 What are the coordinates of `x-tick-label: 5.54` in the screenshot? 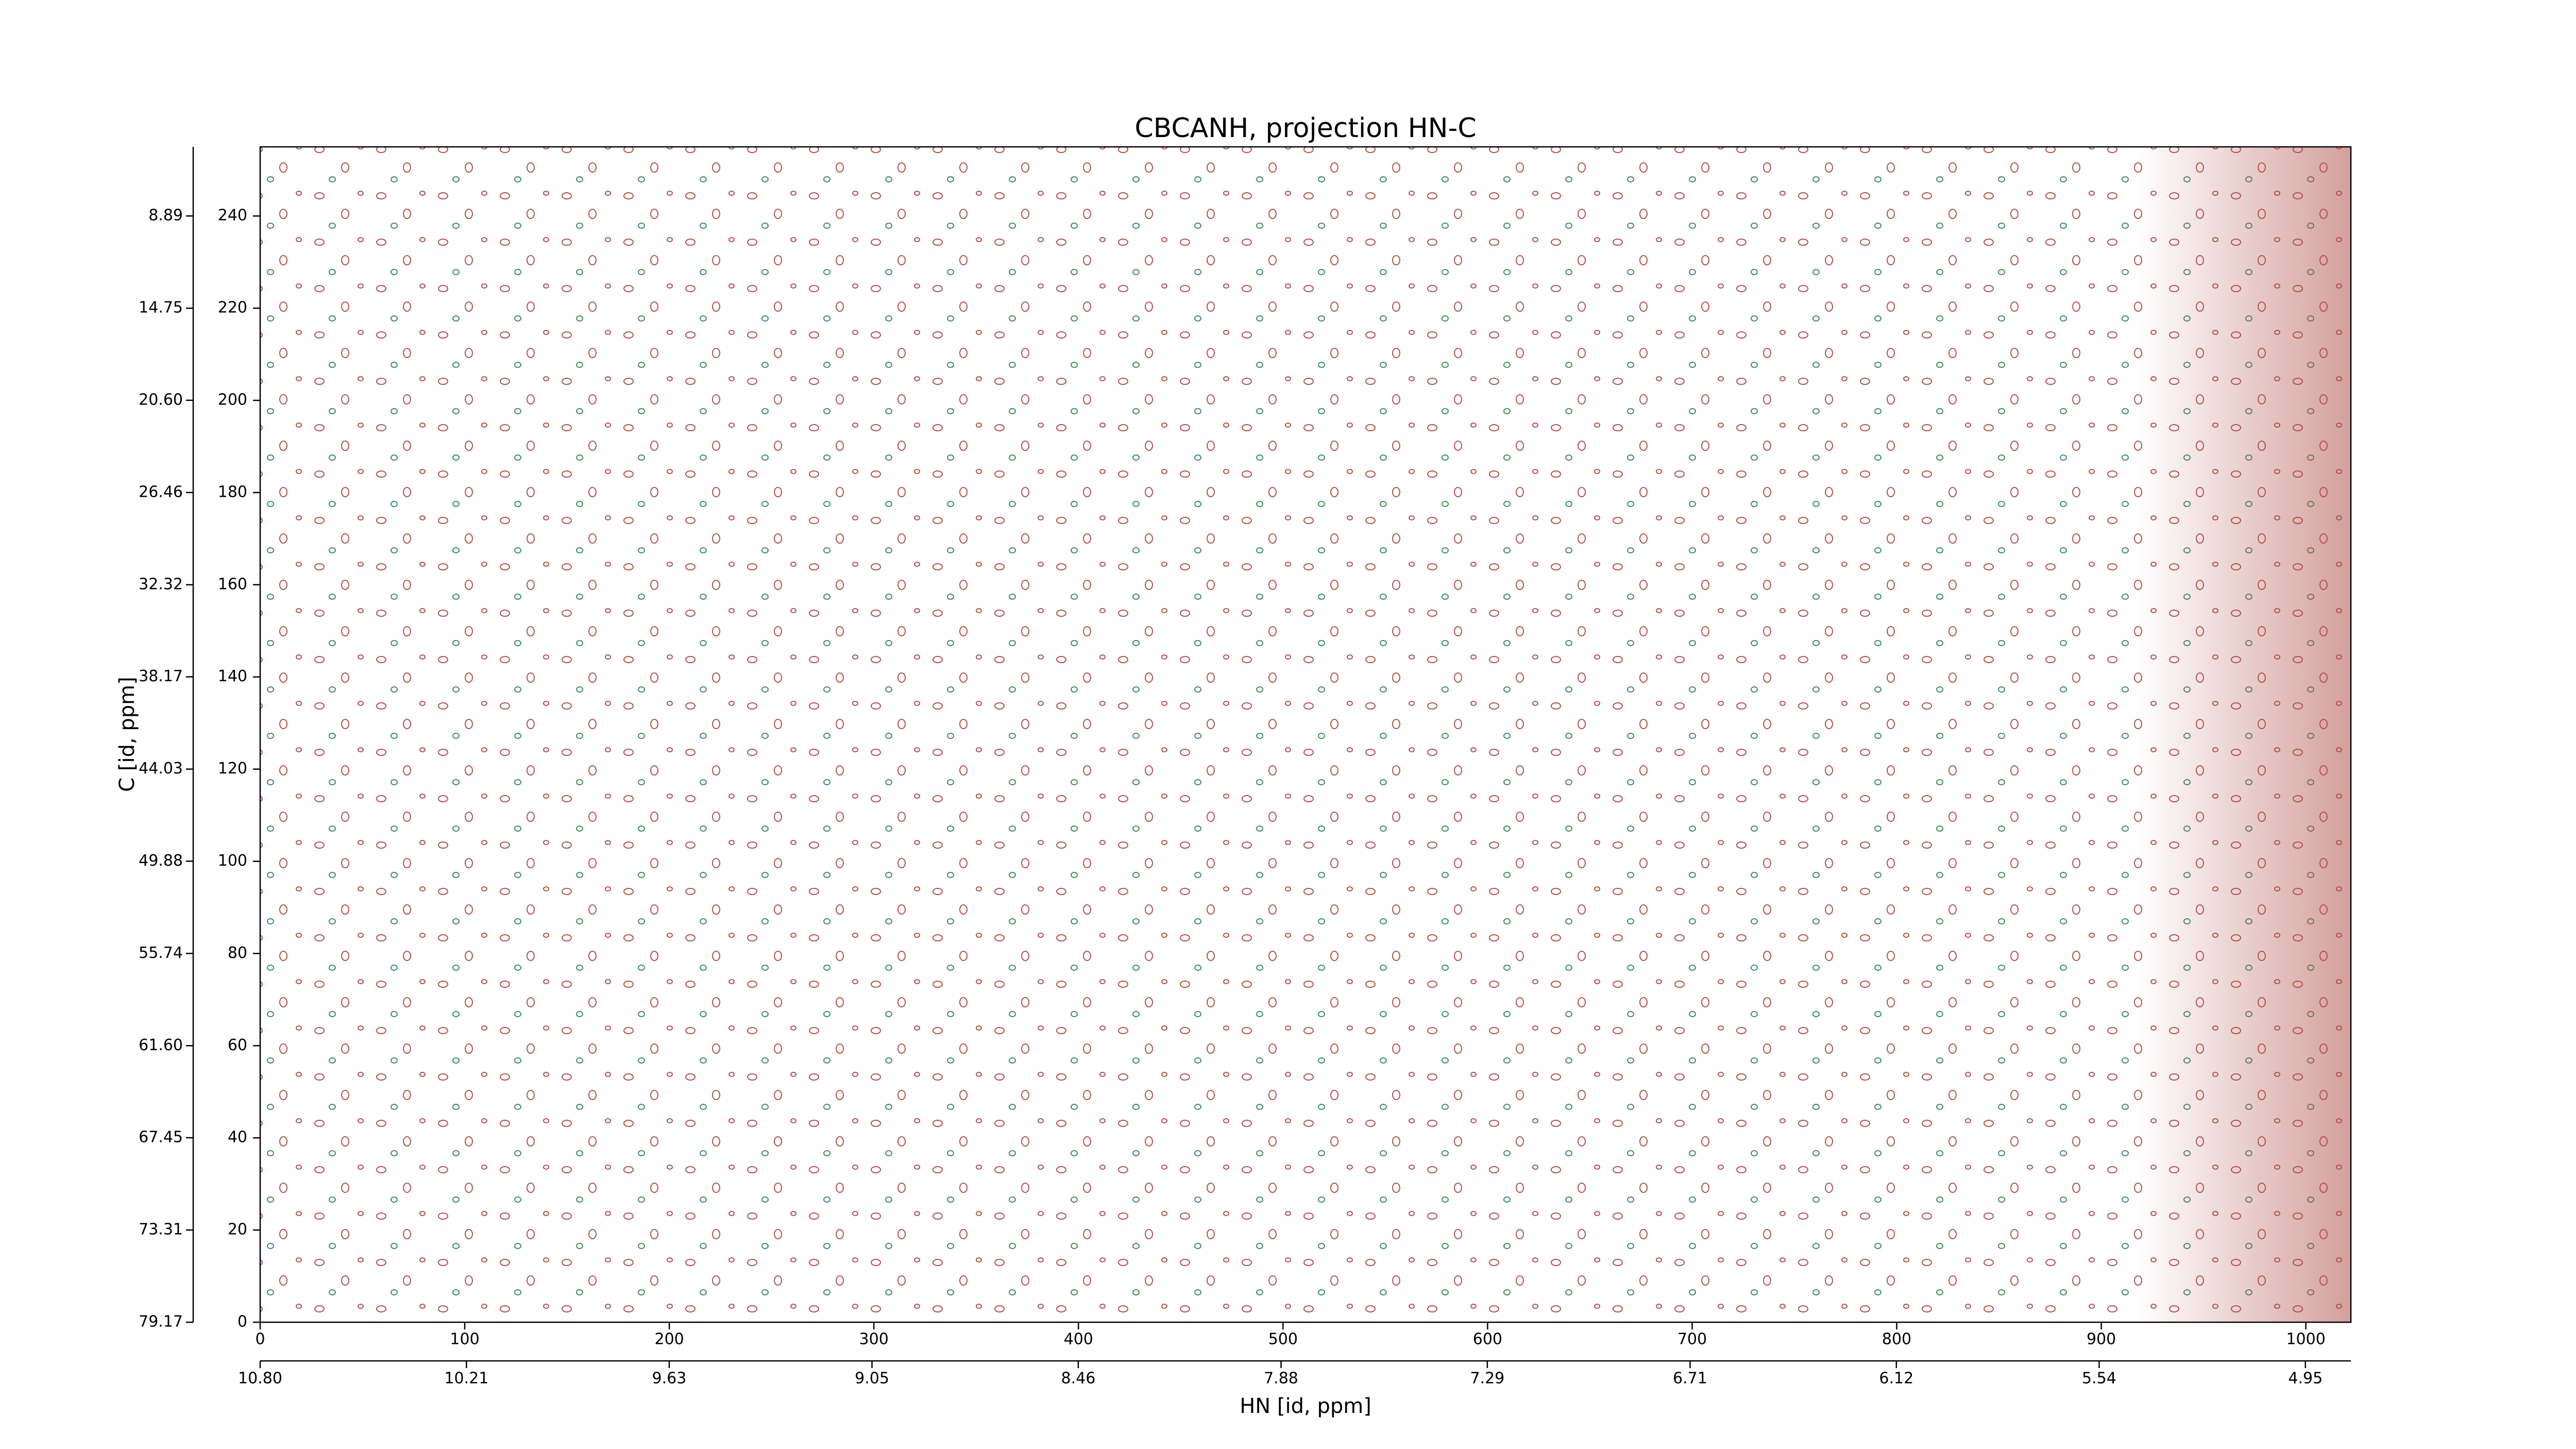 It's located at (2099, 1379).